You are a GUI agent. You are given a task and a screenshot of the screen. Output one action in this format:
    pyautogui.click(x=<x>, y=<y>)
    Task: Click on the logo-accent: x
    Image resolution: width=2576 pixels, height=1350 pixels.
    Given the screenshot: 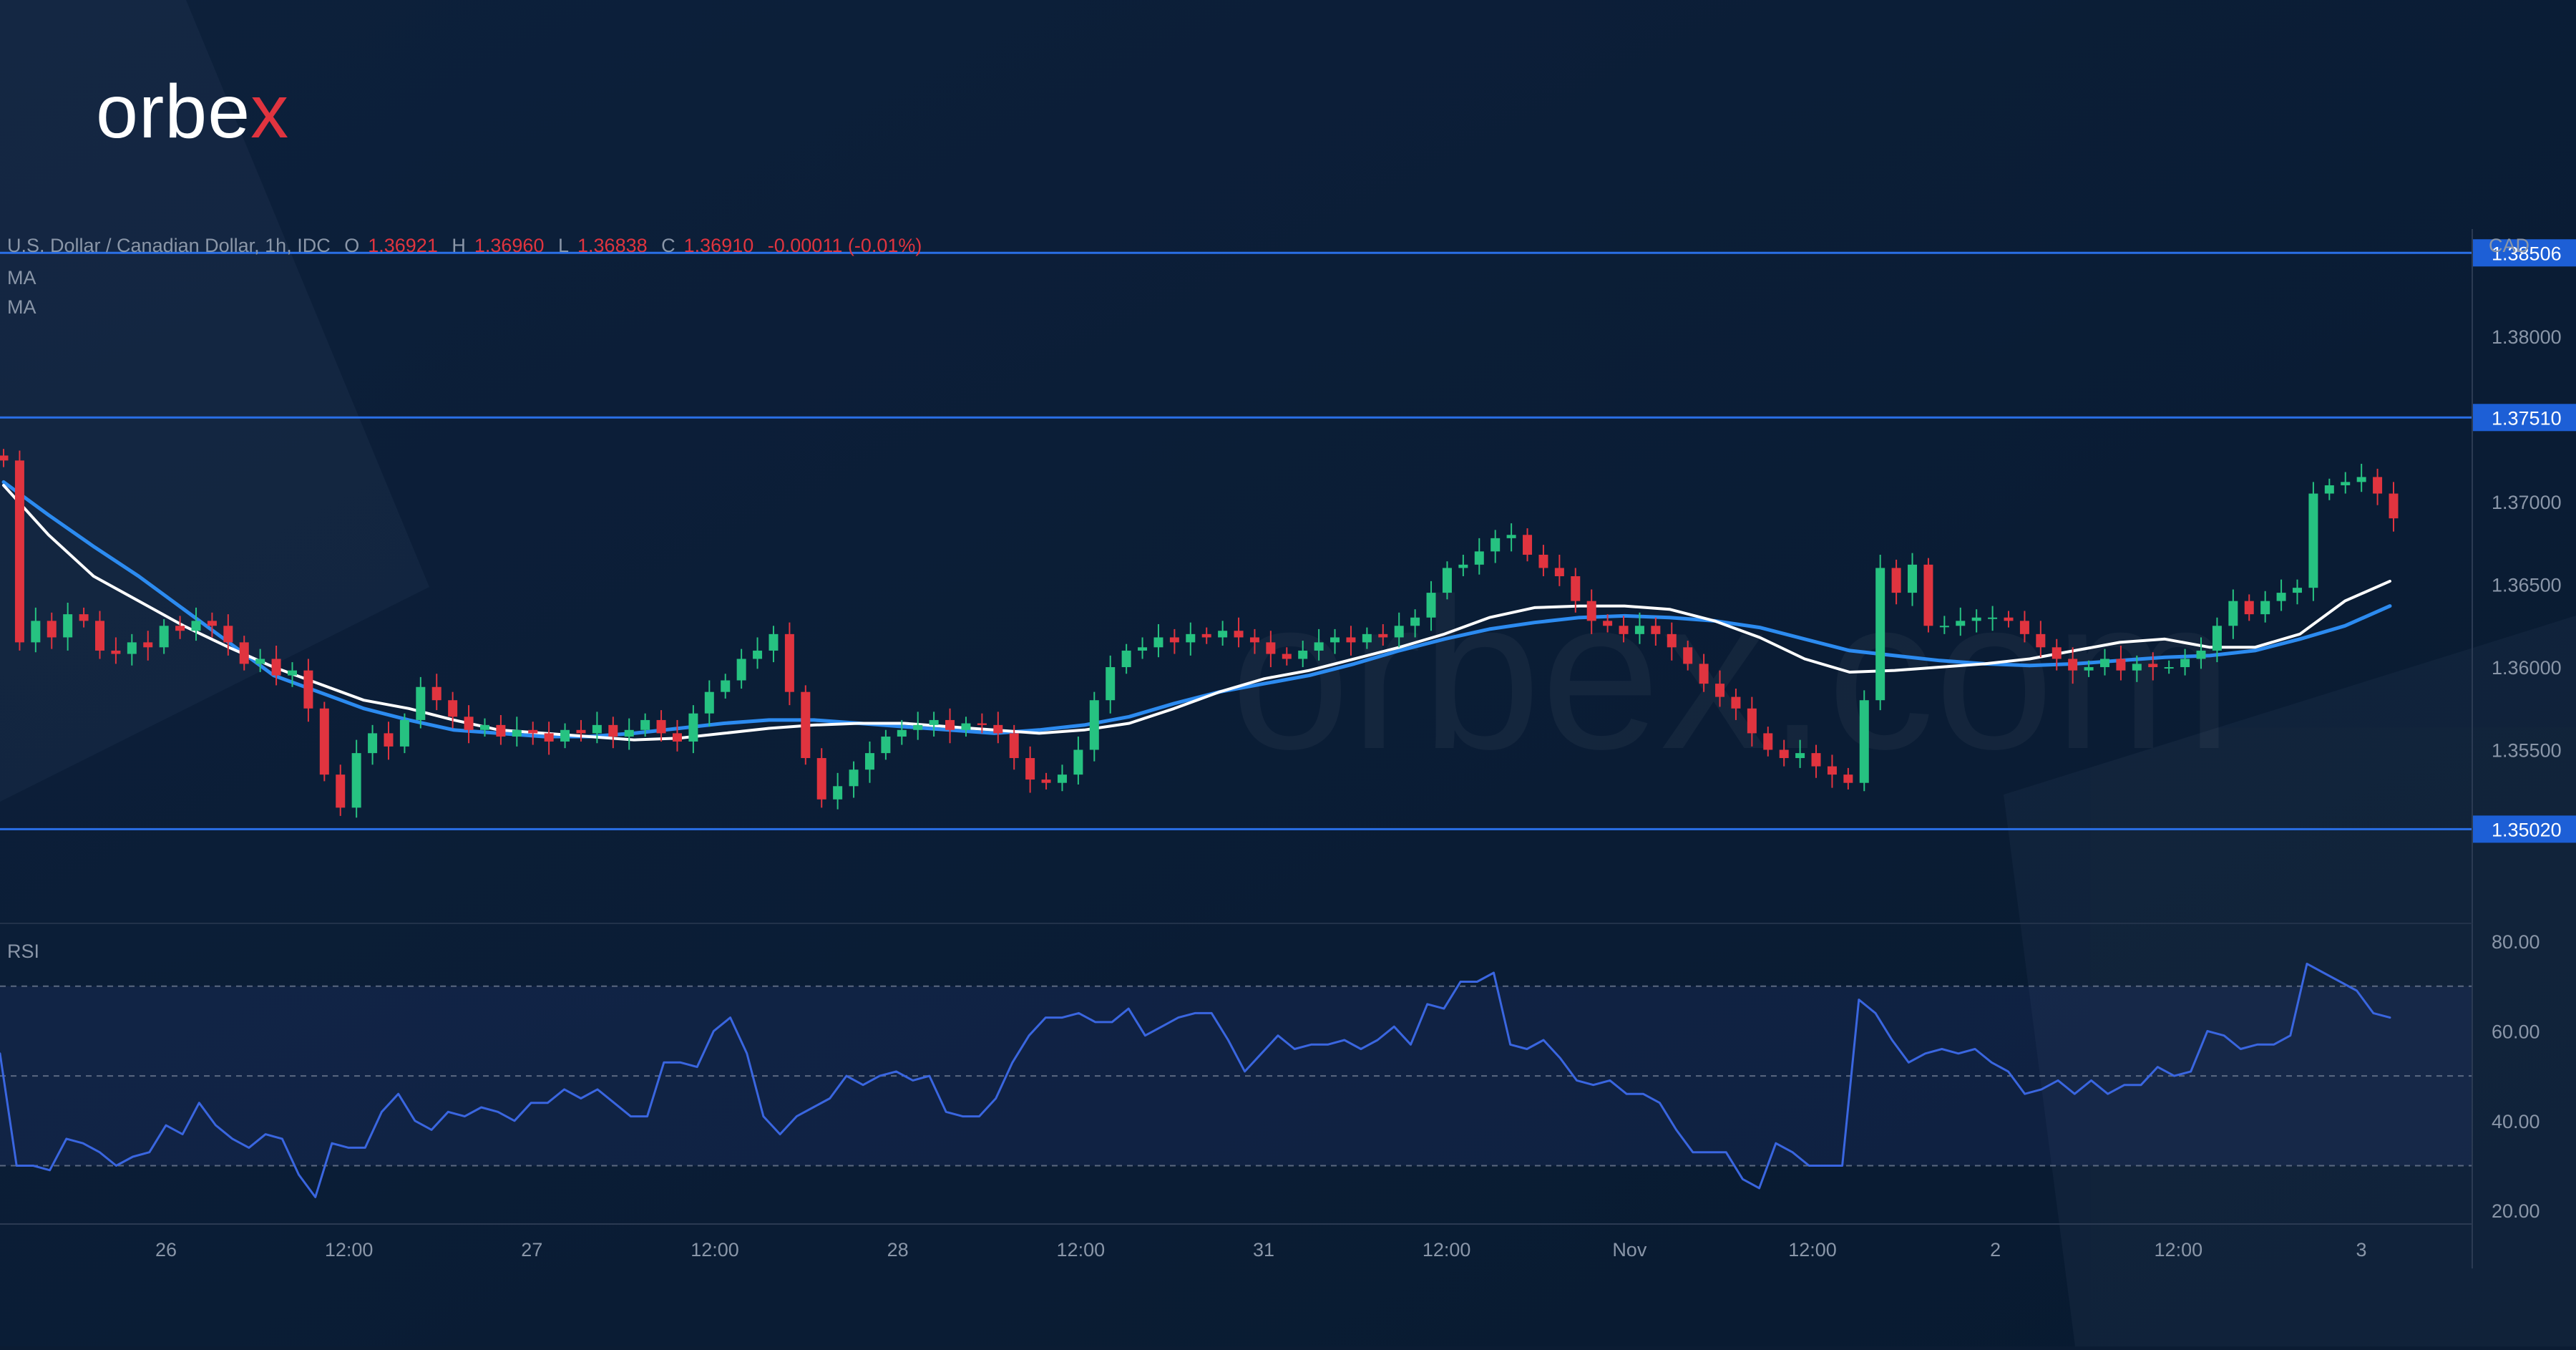 What is the action you would take?
    pyautogui.click(x=270, y=111)
    